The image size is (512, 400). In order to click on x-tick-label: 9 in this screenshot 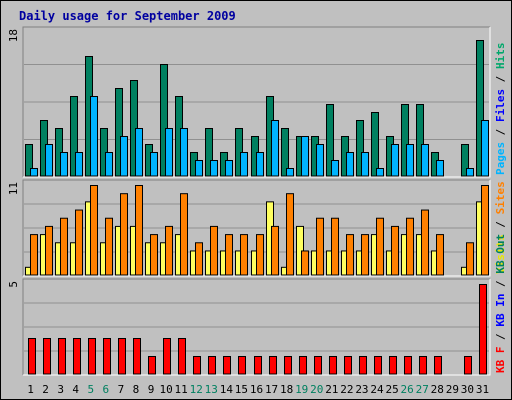, I will do `click(151, 389)`.